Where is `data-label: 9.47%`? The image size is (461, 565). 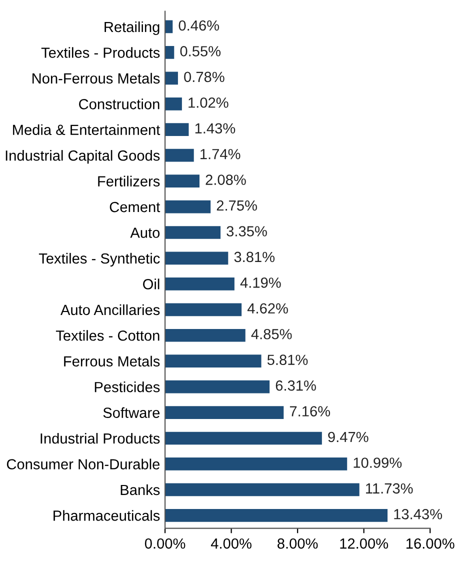 data-label: 9.47% is located at coordinates (348, 437).